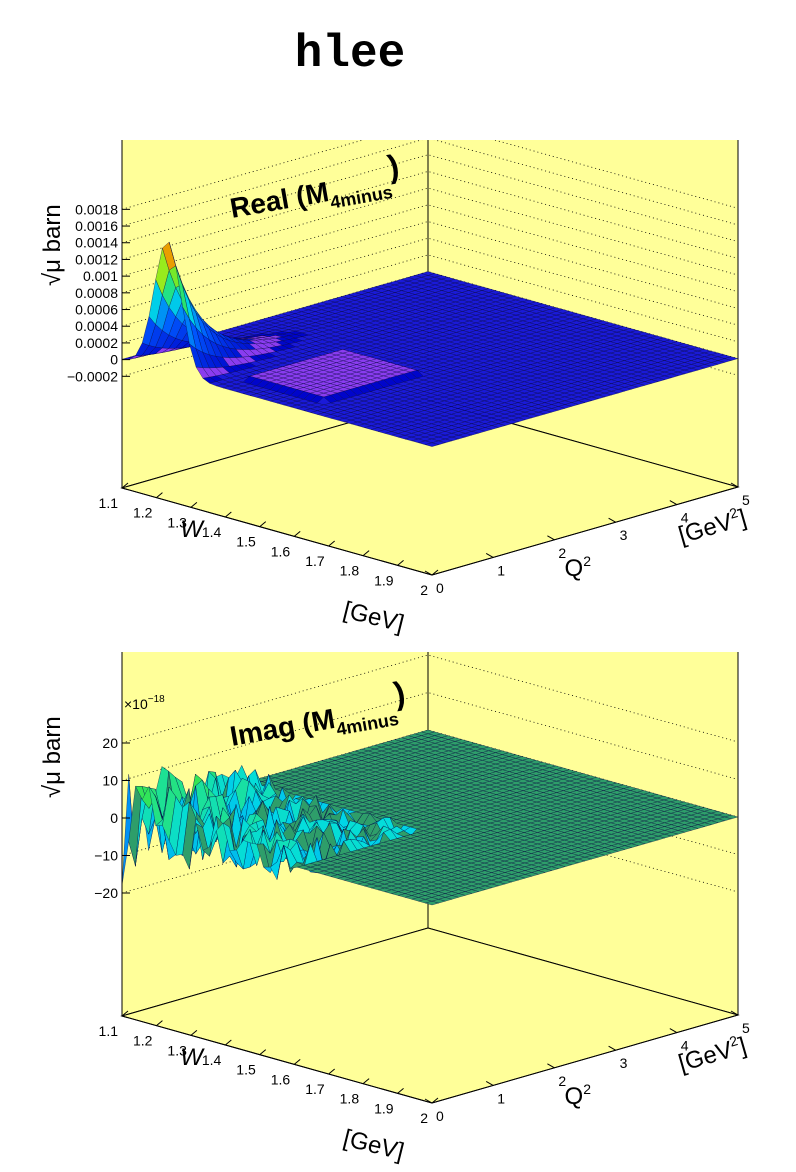 Image resolution: width=796 pixels, height=1172 pixels. Describe the element at coordinates (96, 343) in the screenshot. I see `z-tick-label: 0.0002` at that location.